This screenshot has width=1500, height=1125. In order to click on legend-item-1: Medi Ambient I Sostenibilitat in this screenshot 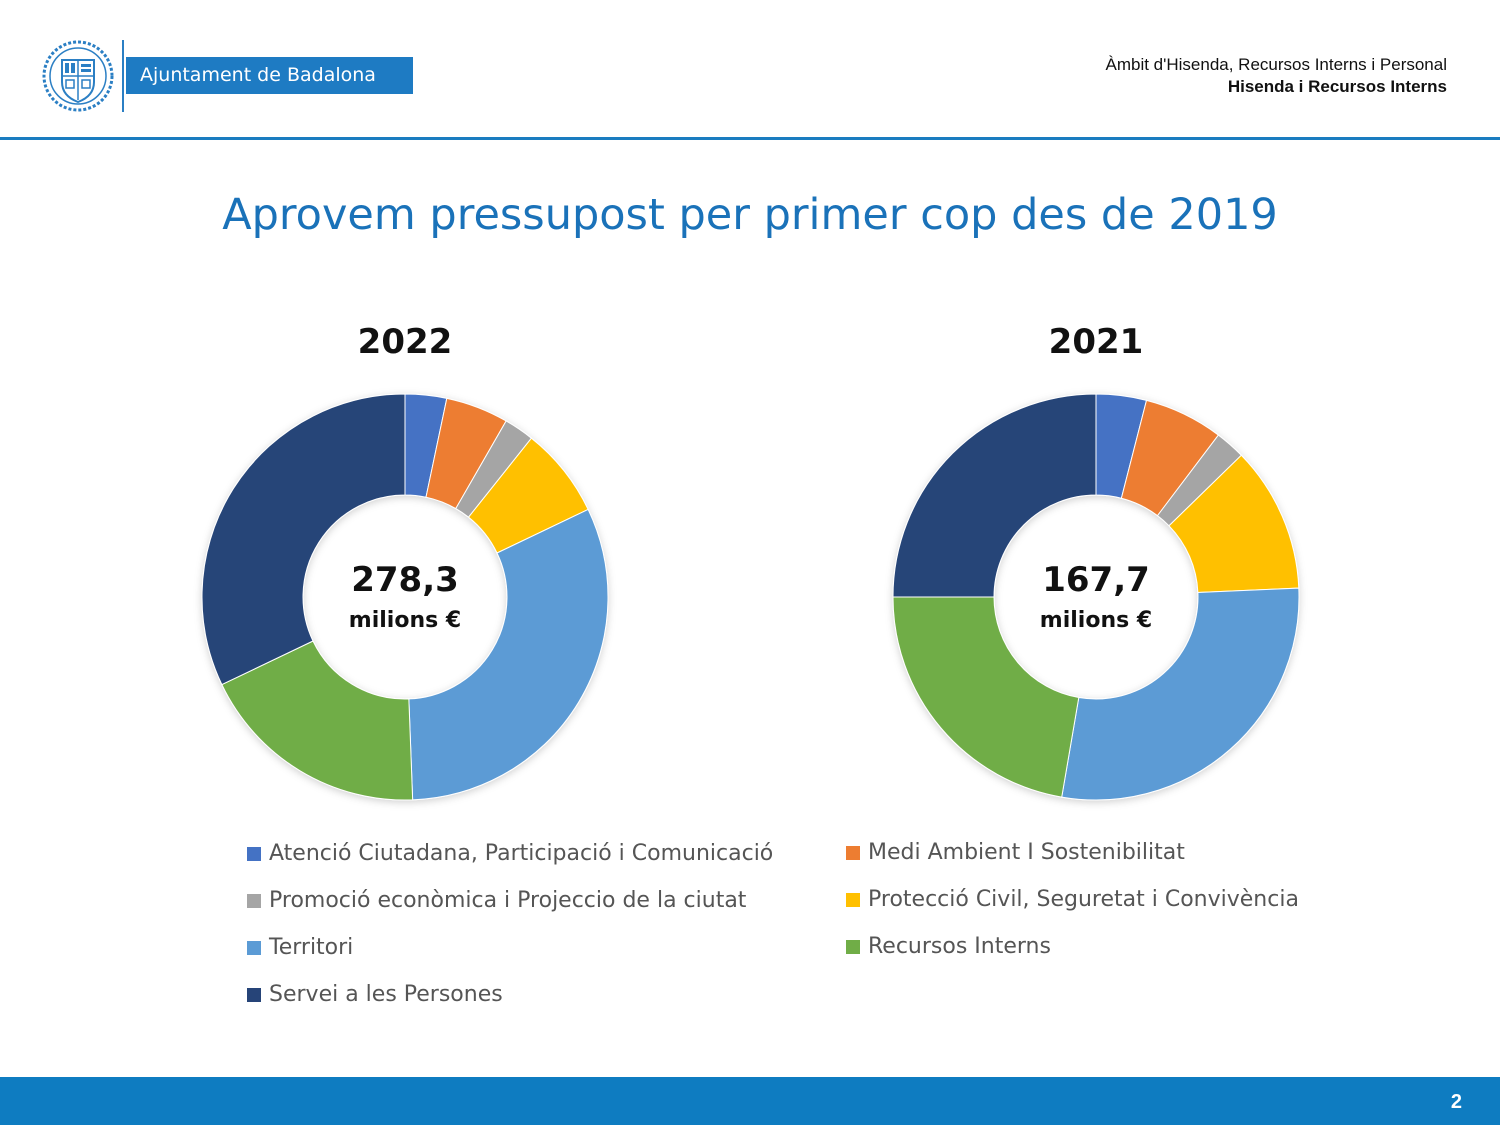, I will do `click(1015, 852)`.